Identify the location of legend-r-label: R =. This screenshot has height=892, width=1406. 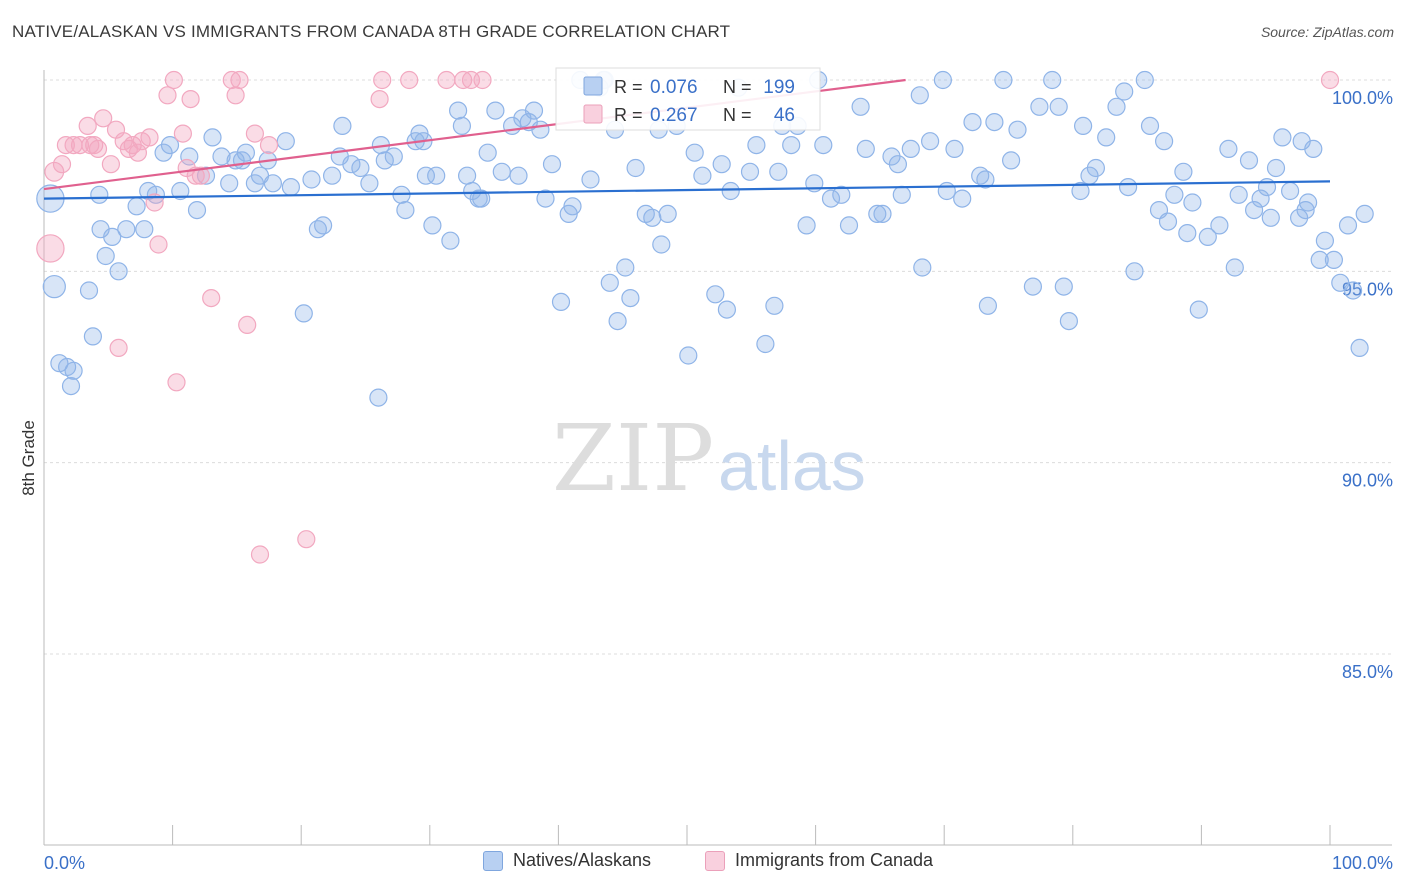
(628, 115).